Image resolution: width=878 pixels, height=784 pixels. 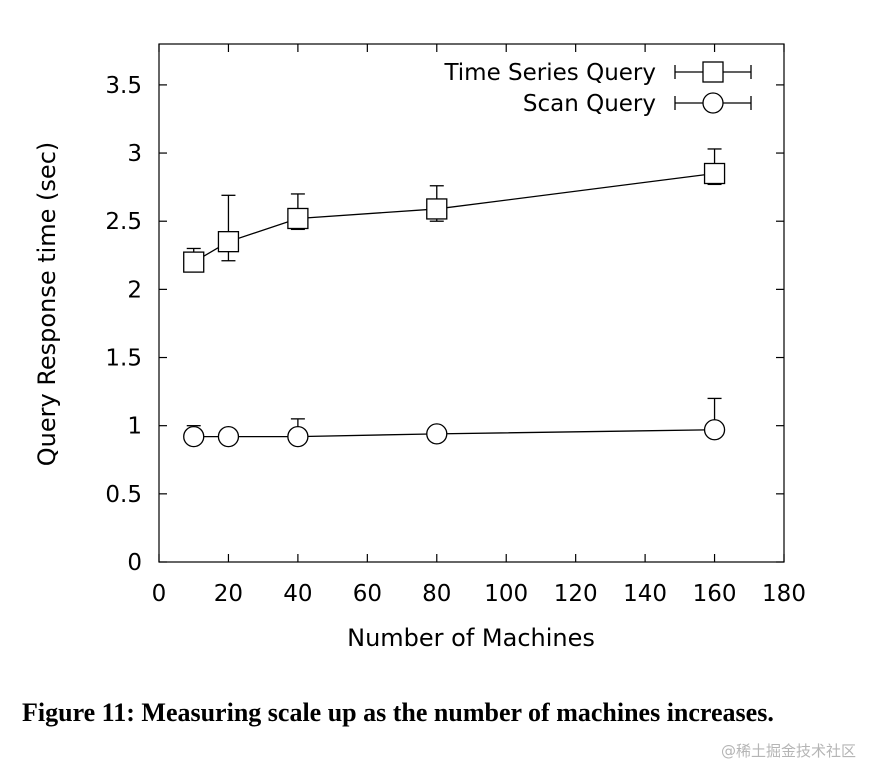 I want to click on x-tick-label: 80, so click(x=436, y=594).